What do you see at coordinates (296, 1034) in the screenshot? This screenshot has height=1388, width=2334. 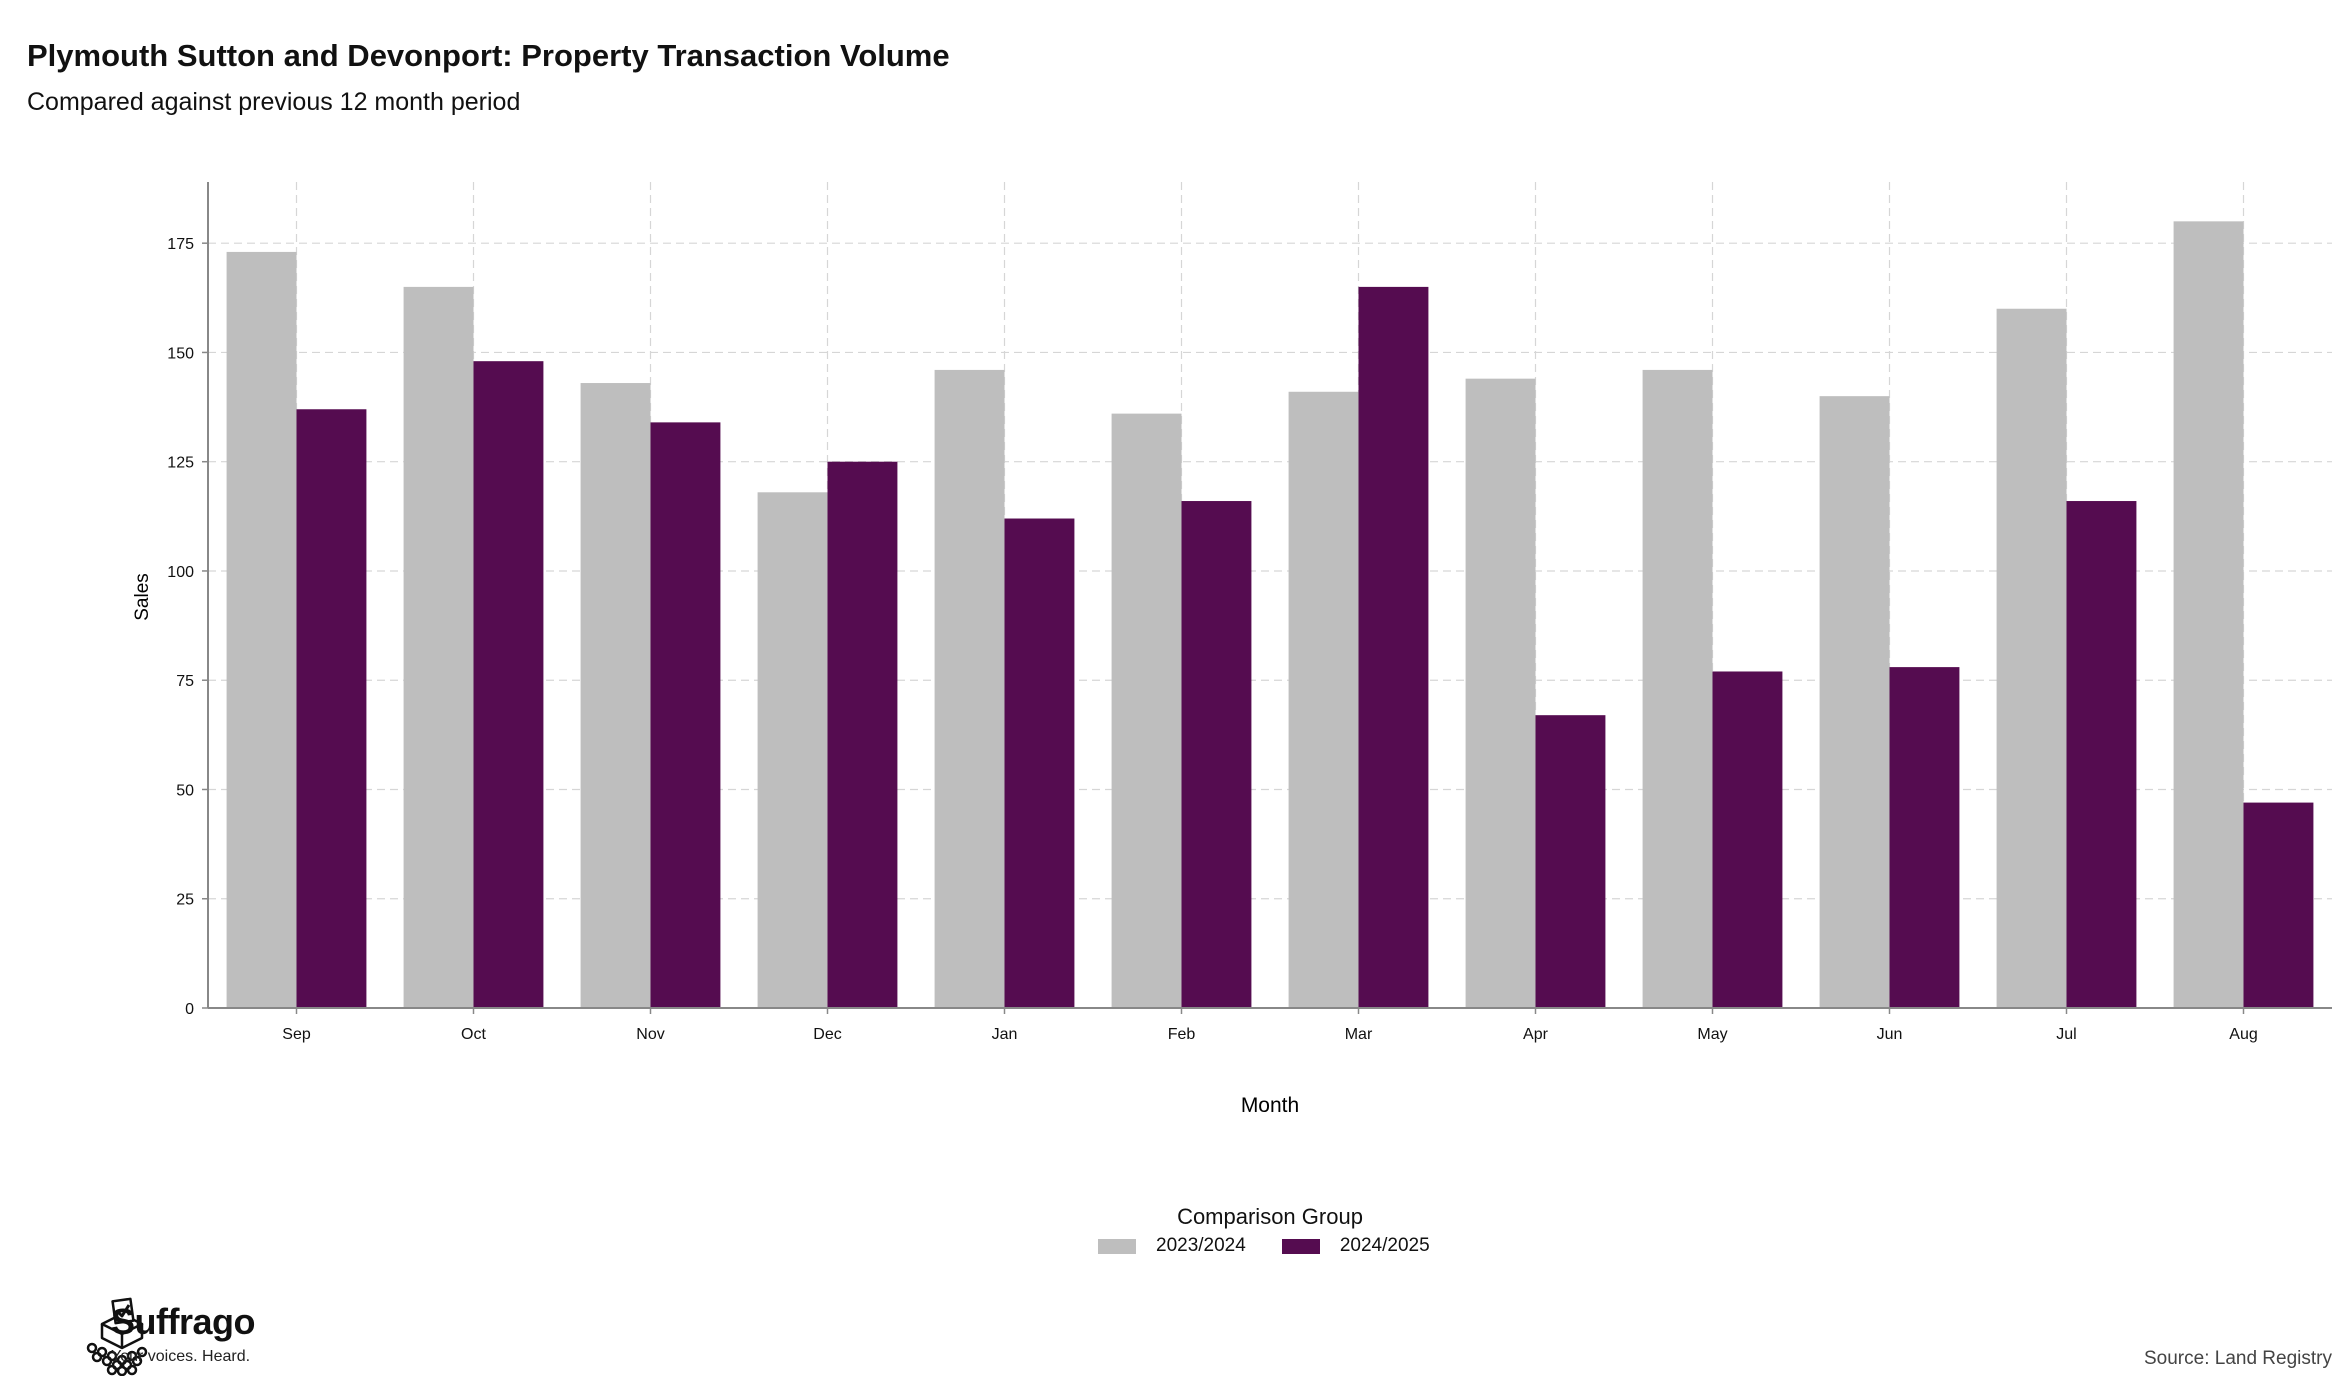 I see `x-tick-label: Sep` at bounding box center [296, 1034].